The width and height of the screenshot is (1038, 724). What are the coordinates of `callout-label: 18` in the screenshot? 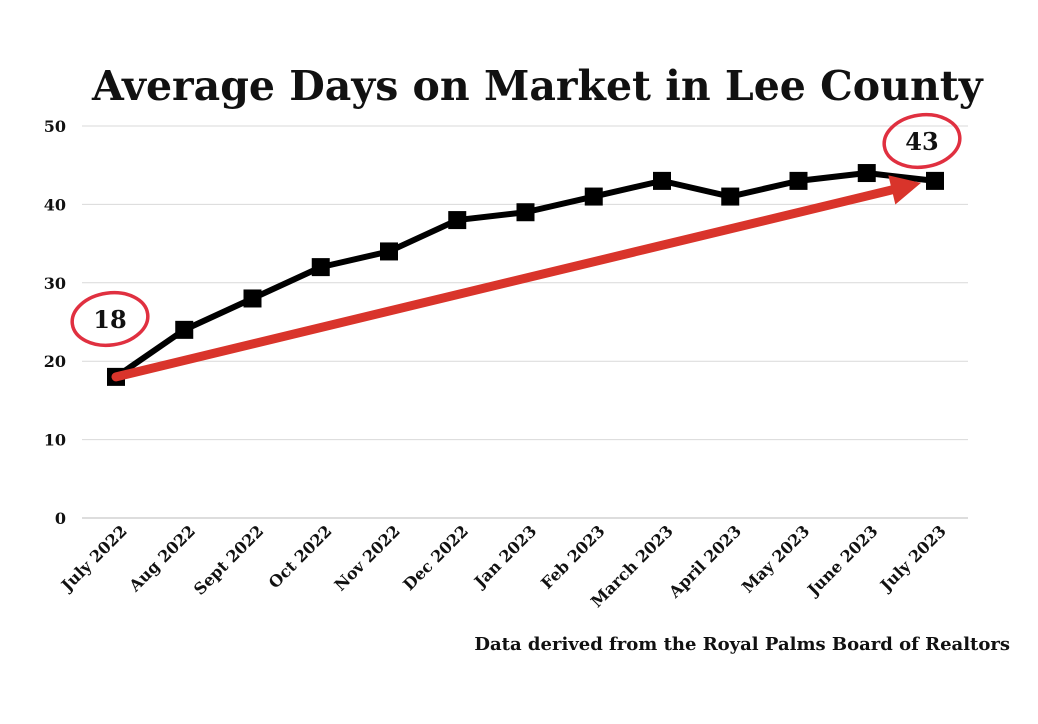 It's located at (109, 319).